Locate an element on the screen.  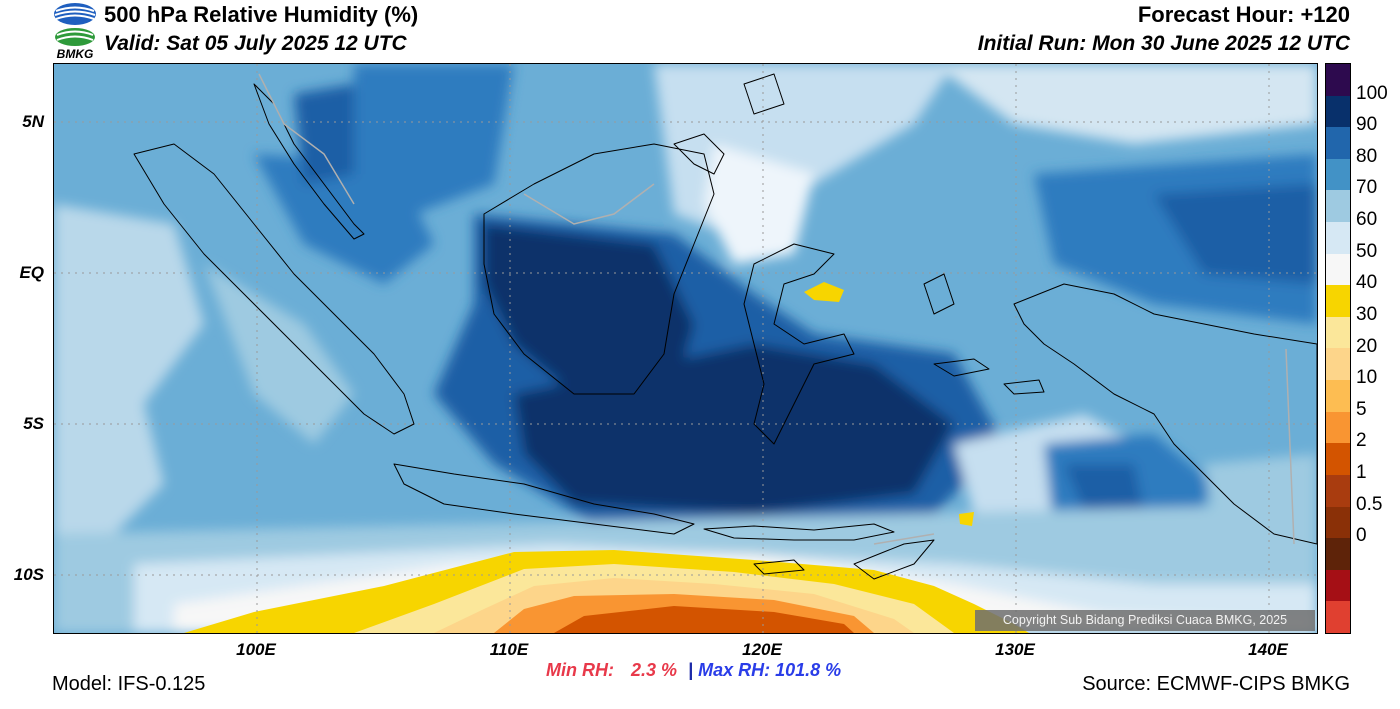
lon-label-110e: 110E is located at coordinates (509, 649).